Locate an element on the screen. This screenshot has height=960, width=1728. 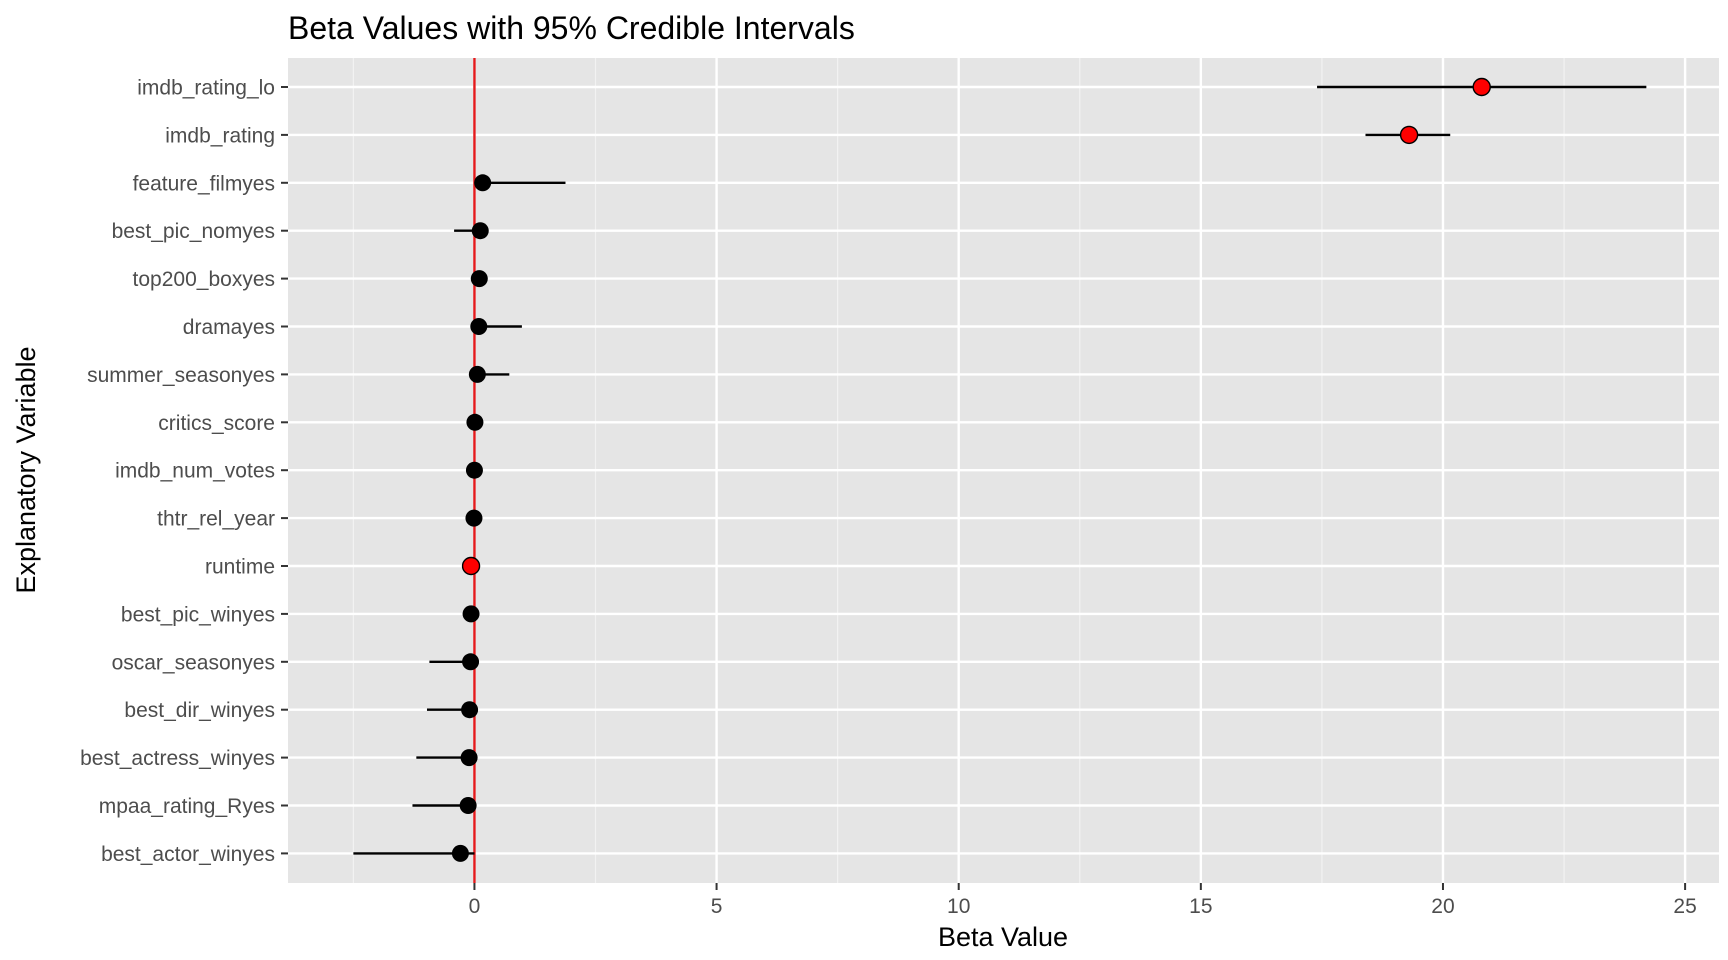
point-imdb_rating is located at coordinates (1409, 135).